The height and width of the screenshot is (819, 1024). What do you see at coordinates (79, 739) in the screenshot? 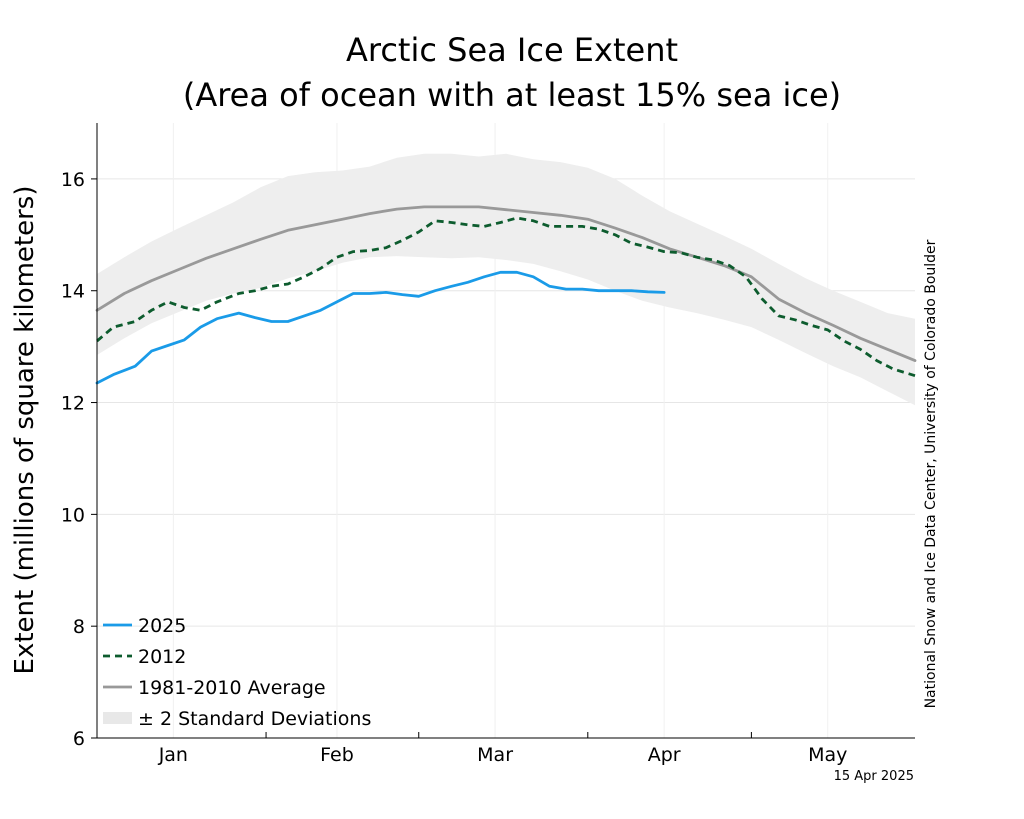
I see `y-tick-label: 6` at bounding box center [79, 739].